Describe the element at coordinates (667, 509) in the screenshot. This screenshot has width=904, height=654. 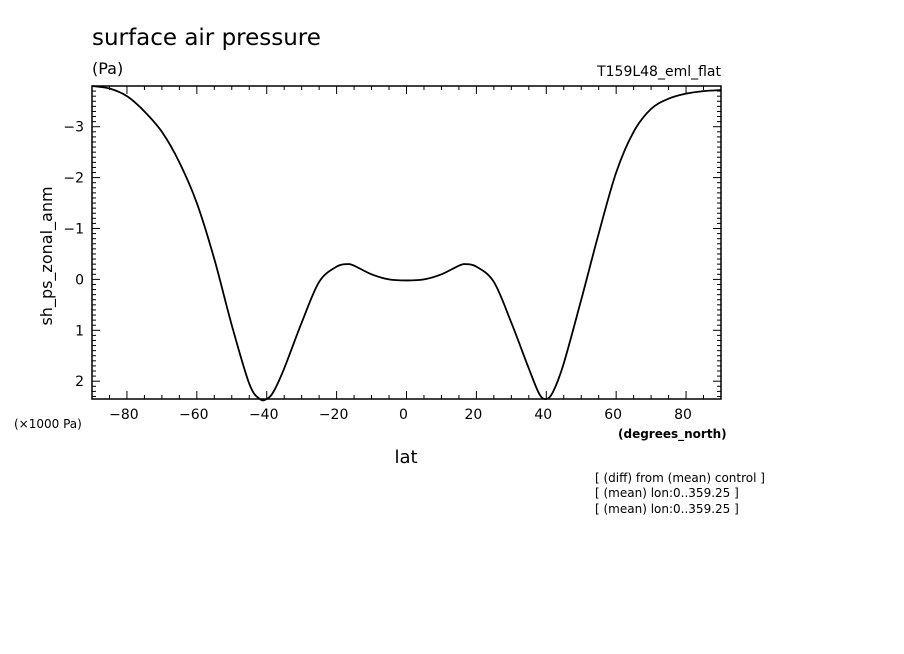
I see `note-3: [ (mean) lon:0..359.25 ]` at that location.